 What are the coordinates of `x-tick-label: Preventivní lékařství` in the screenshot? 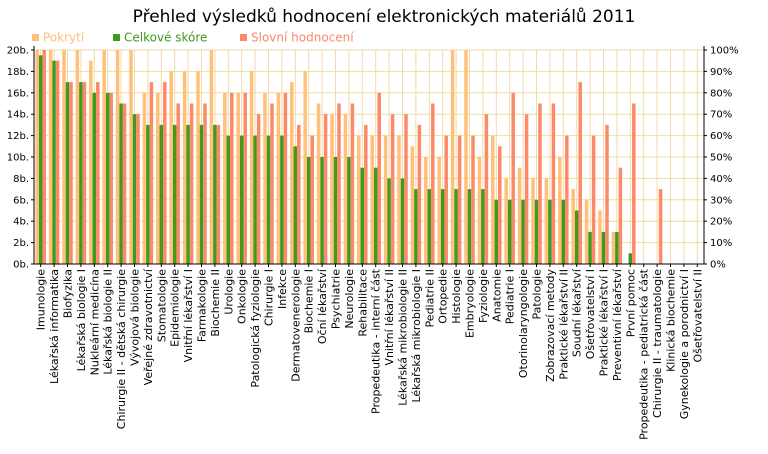 It's located at (617, 324).